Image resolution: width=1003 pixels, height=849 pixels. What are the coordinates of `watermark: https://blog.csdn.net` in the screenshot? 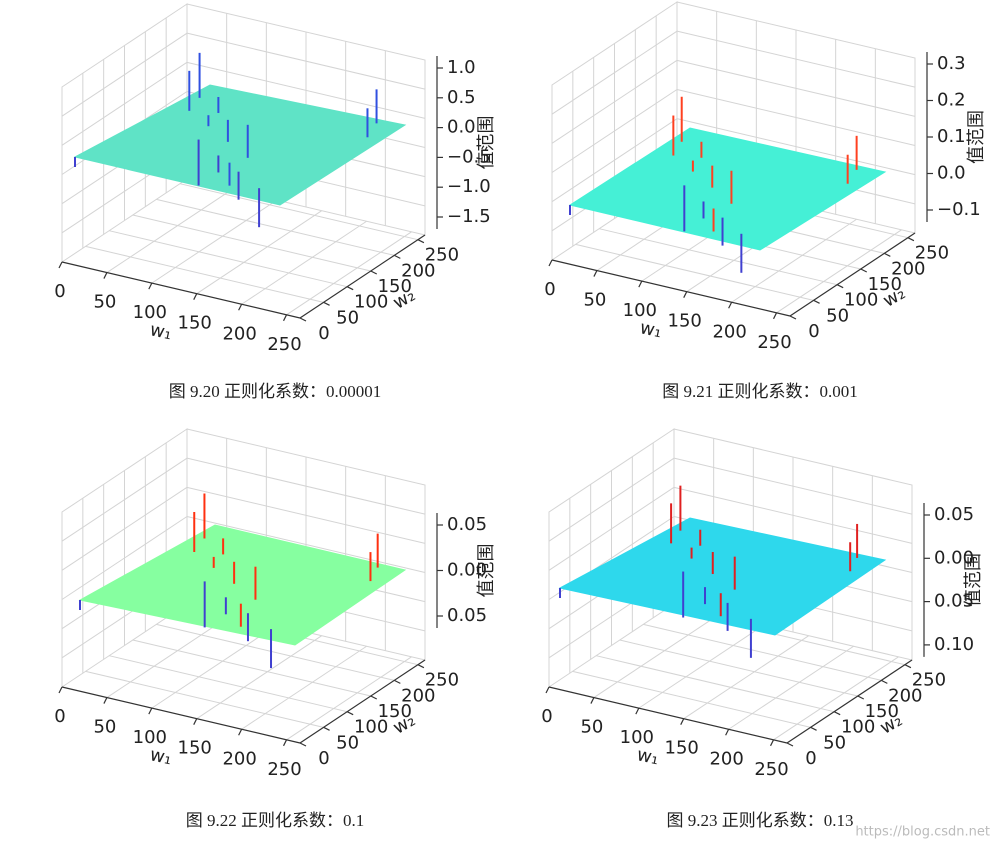 It's located at (922, 832).